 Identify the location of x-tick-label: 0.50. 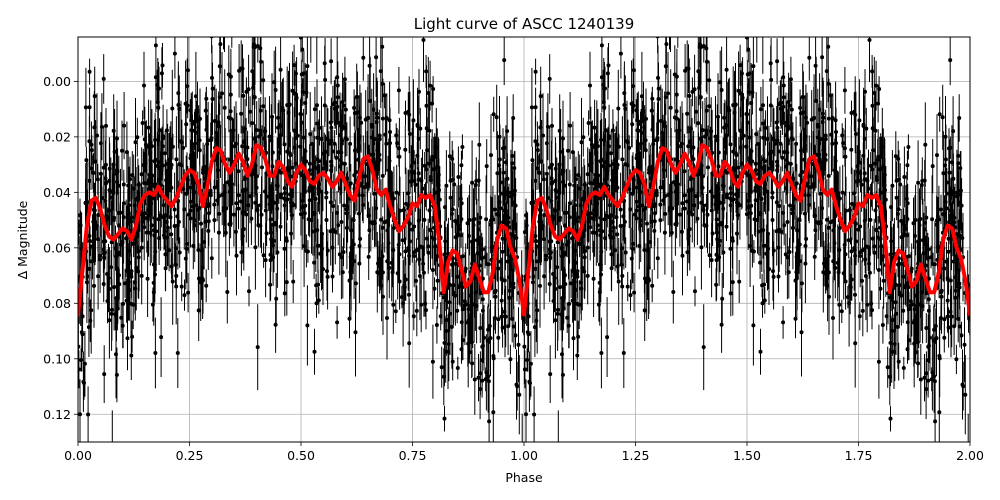
(301, 455).